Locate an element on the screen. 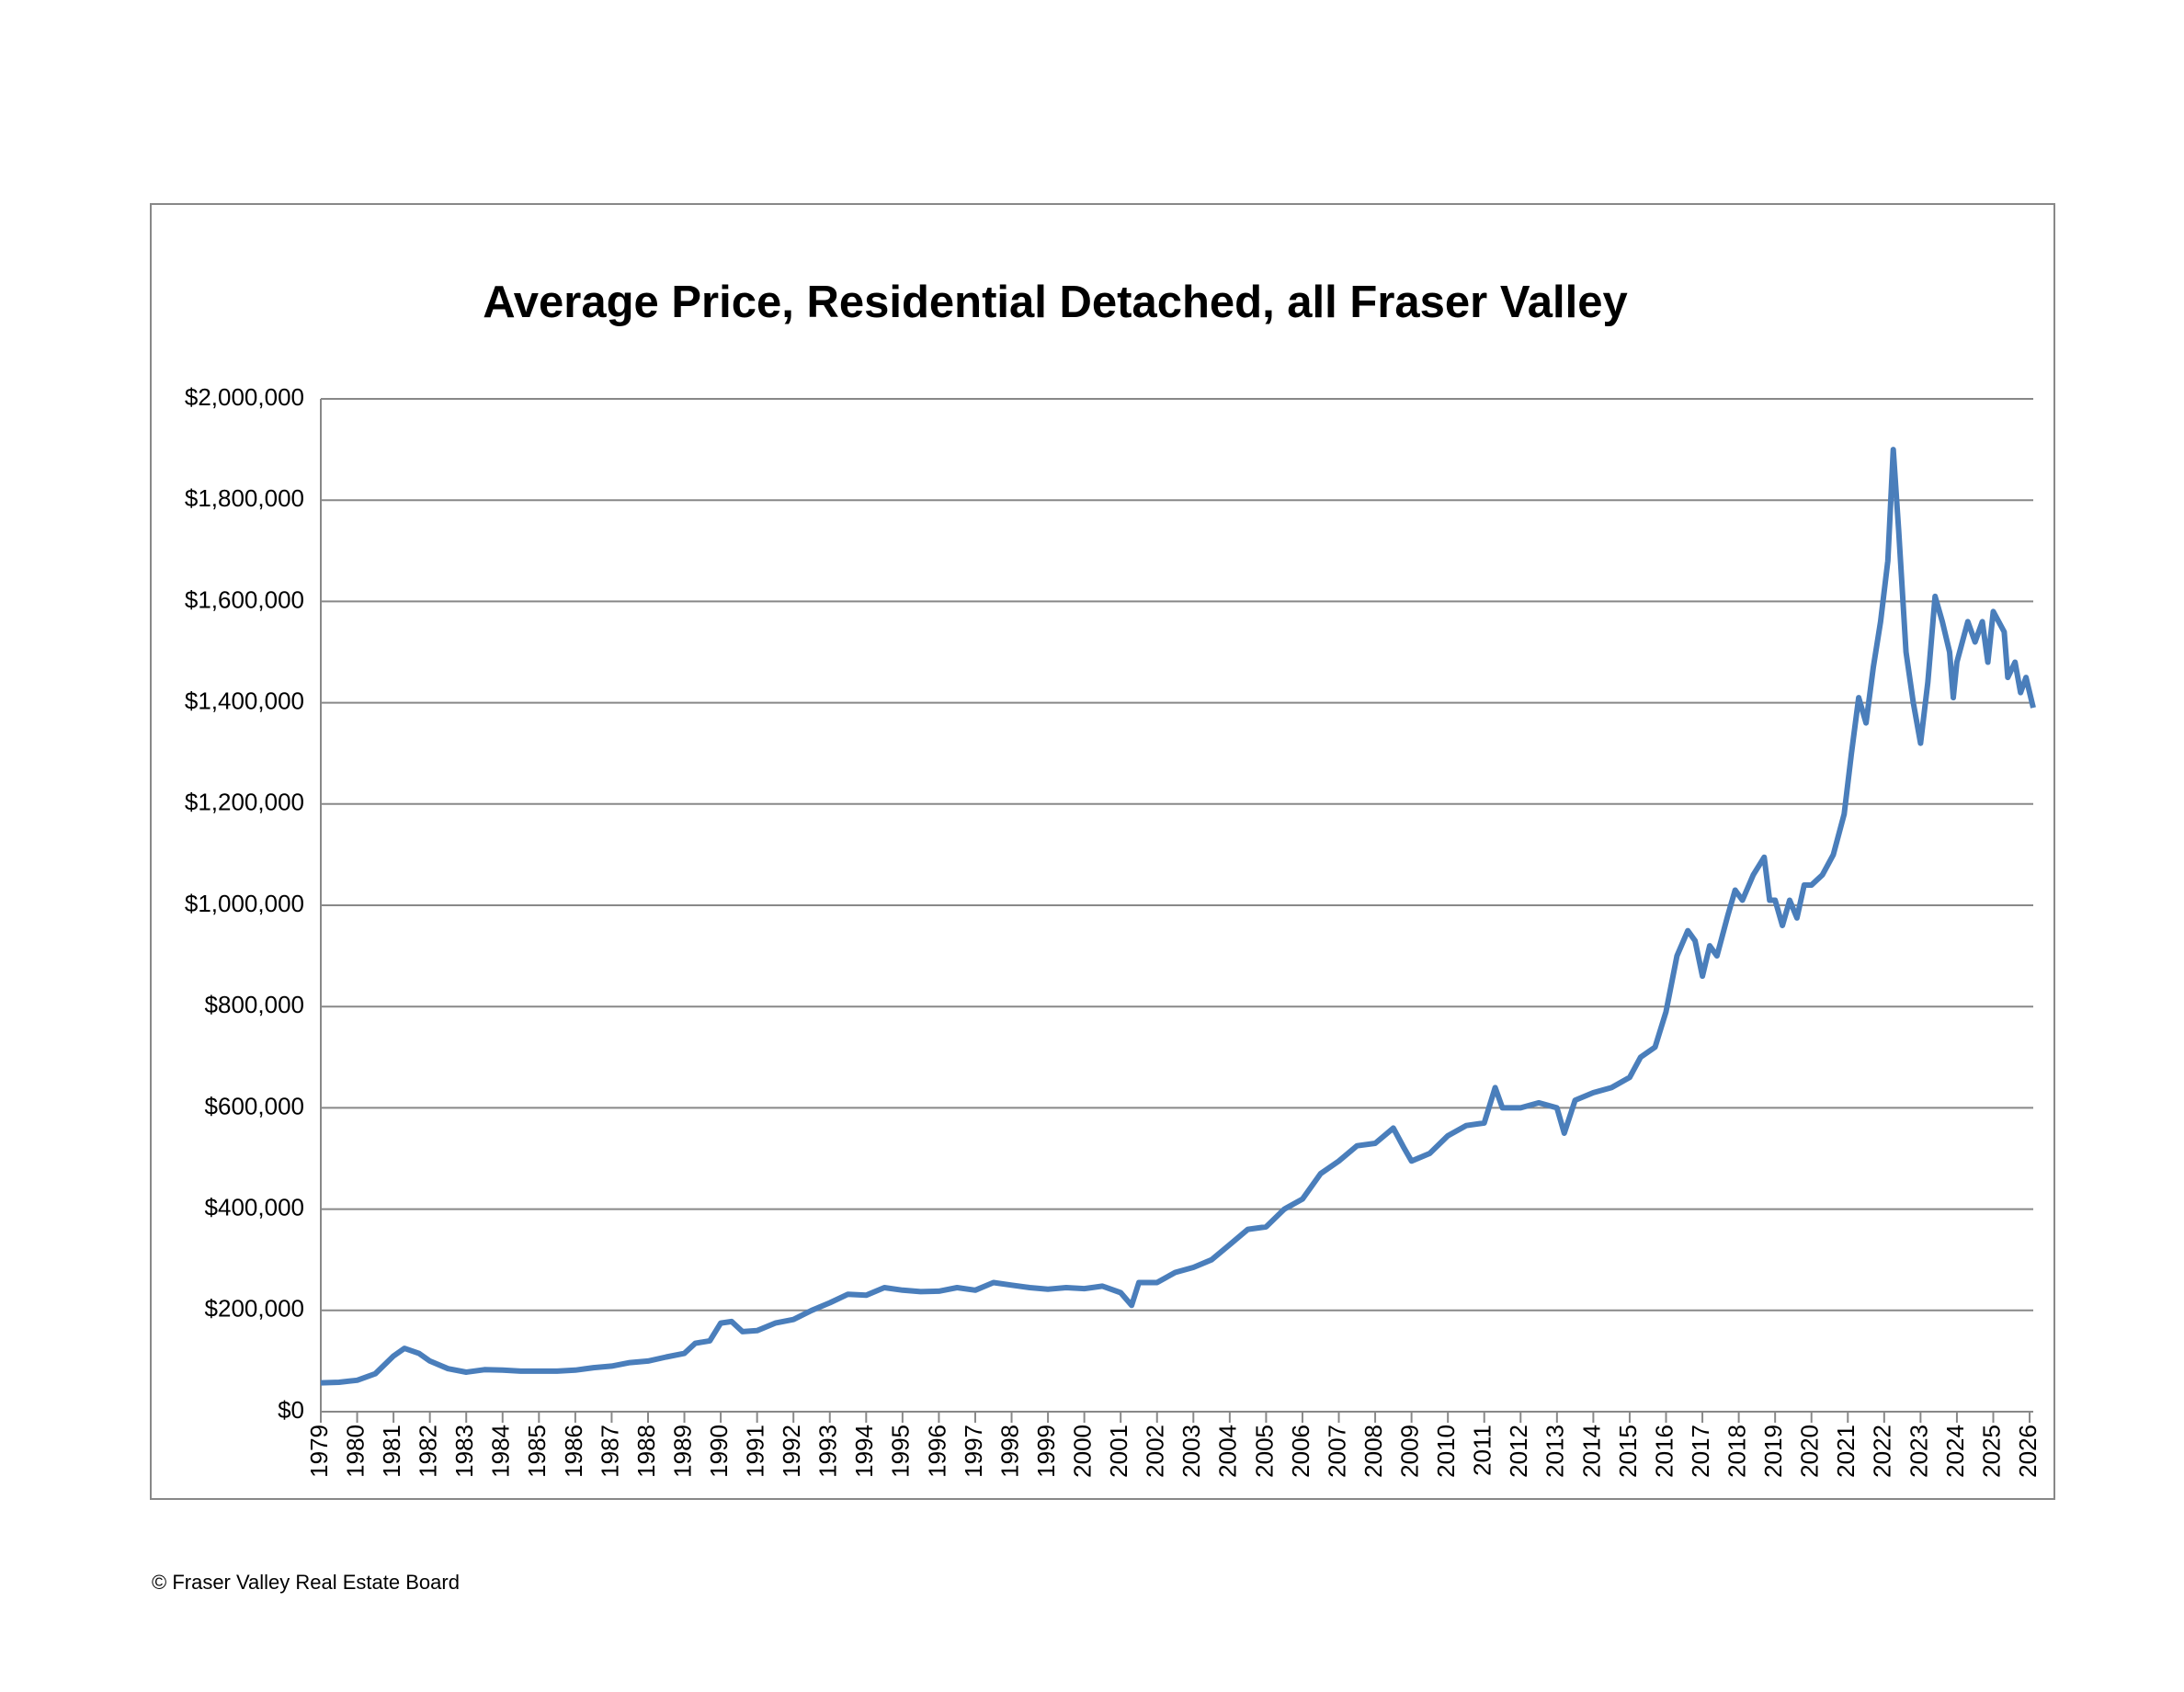  y-tick-label: $1,000,000 is located at coordinates (244, 903).